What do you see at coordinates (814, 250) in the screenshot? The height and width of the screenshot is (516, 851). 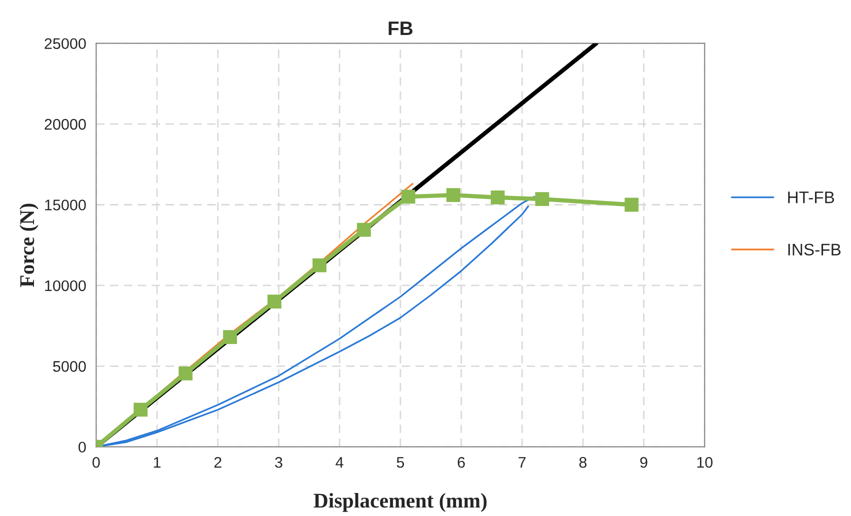 I see `legend-label: INS-FB` at bounding box center [814, 250].